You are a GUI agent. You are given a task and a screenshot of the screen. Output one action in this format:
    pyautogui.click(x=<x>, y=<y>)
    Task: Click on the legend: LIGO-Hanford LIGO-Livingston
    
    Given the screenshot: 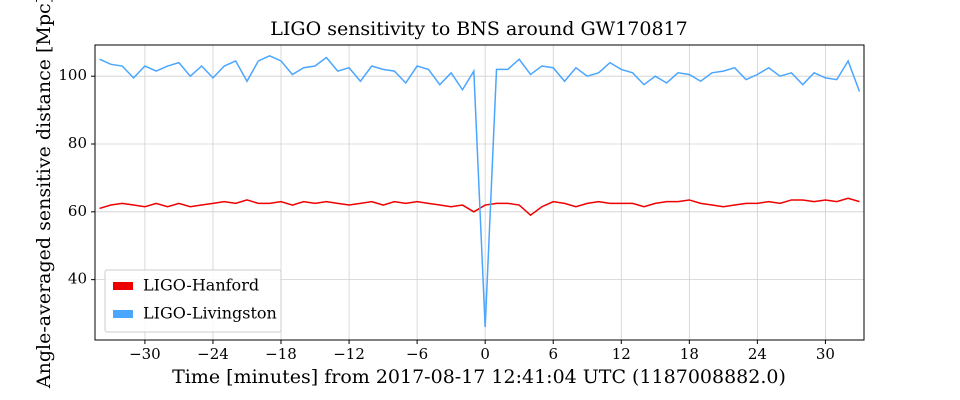 What is the action you would take?
    pyautogui.click(x=193, y=301)
    